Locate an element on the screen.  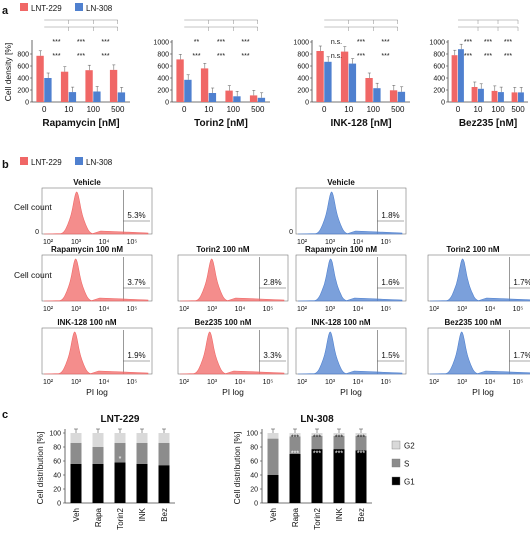
histogram-8: INK-128 100 nM 1.5% 10² 10³ 10⁴ 10⁵ is located at coordinates (351, 352).